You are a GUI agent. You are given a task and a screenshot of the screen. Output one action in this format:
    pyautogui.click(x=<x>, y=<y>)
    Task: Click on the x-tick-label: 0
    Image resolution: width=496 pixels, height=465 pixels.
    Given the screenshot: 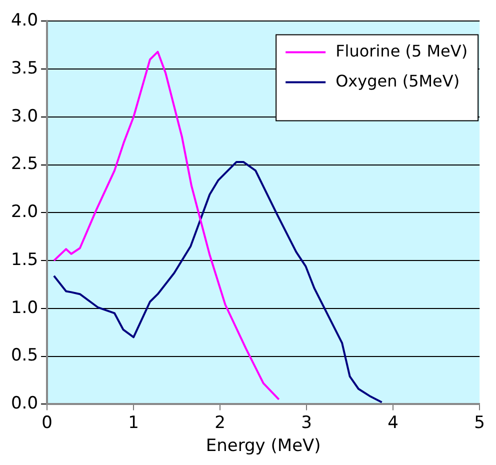 What is the action you would take?
    pyautogui.click(x=47, y=422)
    